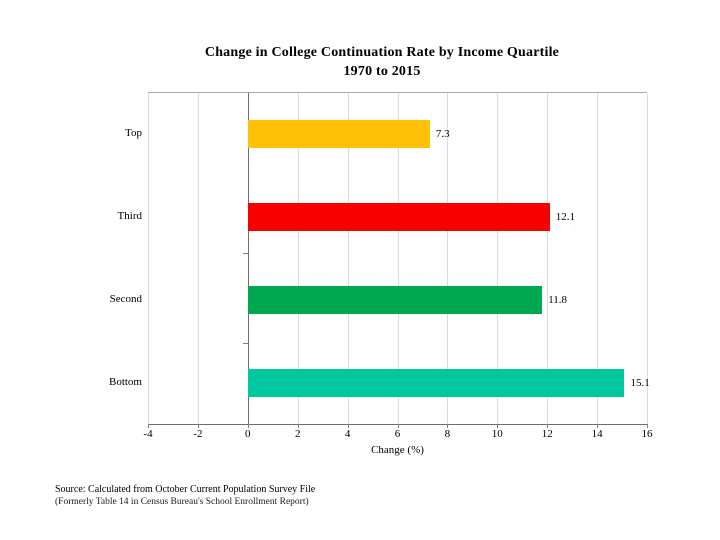 The height and width of the screenshot is (540, 720). I want to click on x-tick-label: 6, so click(397, 434).